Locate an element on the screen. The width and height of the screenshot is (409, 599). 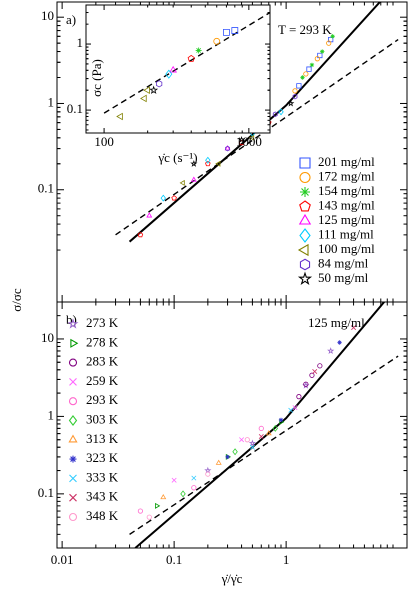
frame is located at coordinates (178, 69).